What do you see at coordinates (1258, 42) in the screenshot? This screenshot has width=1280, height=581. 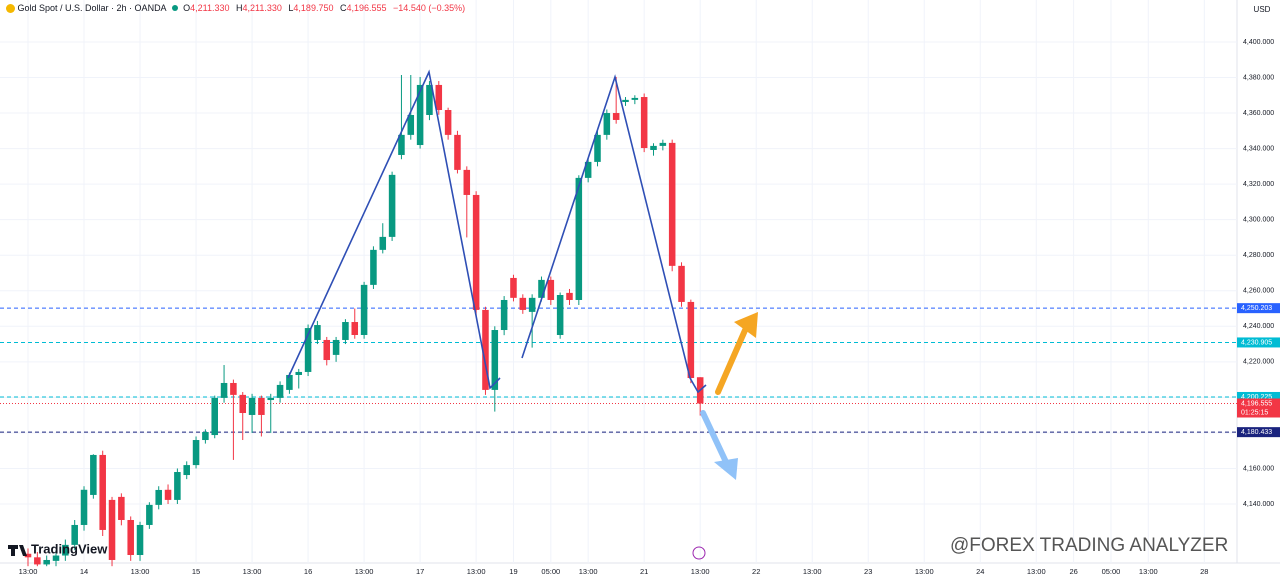 I see `y-tick-label: 4,400.000` at bounding box center [1258, 42].